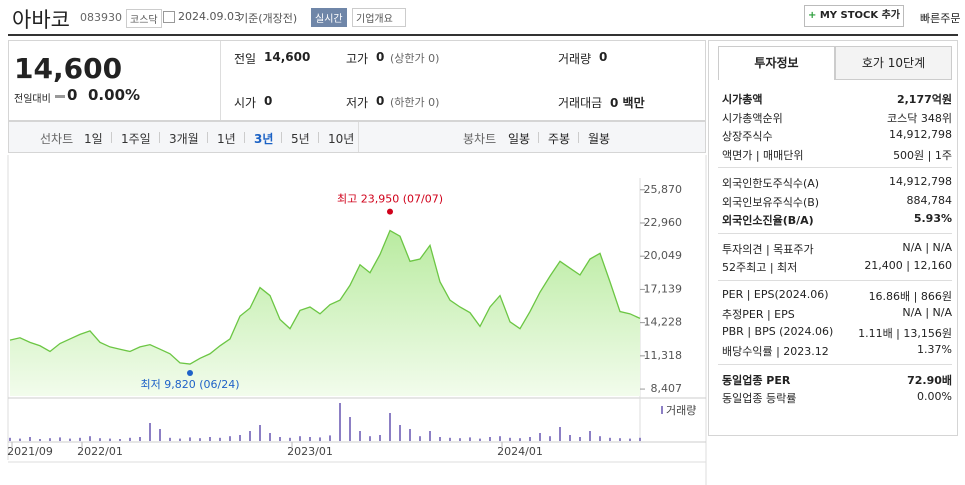  What do you see at coordinates (300, 139) in the screenshot?
I see `period-tab: 5년` at bounding box center [300, 139].